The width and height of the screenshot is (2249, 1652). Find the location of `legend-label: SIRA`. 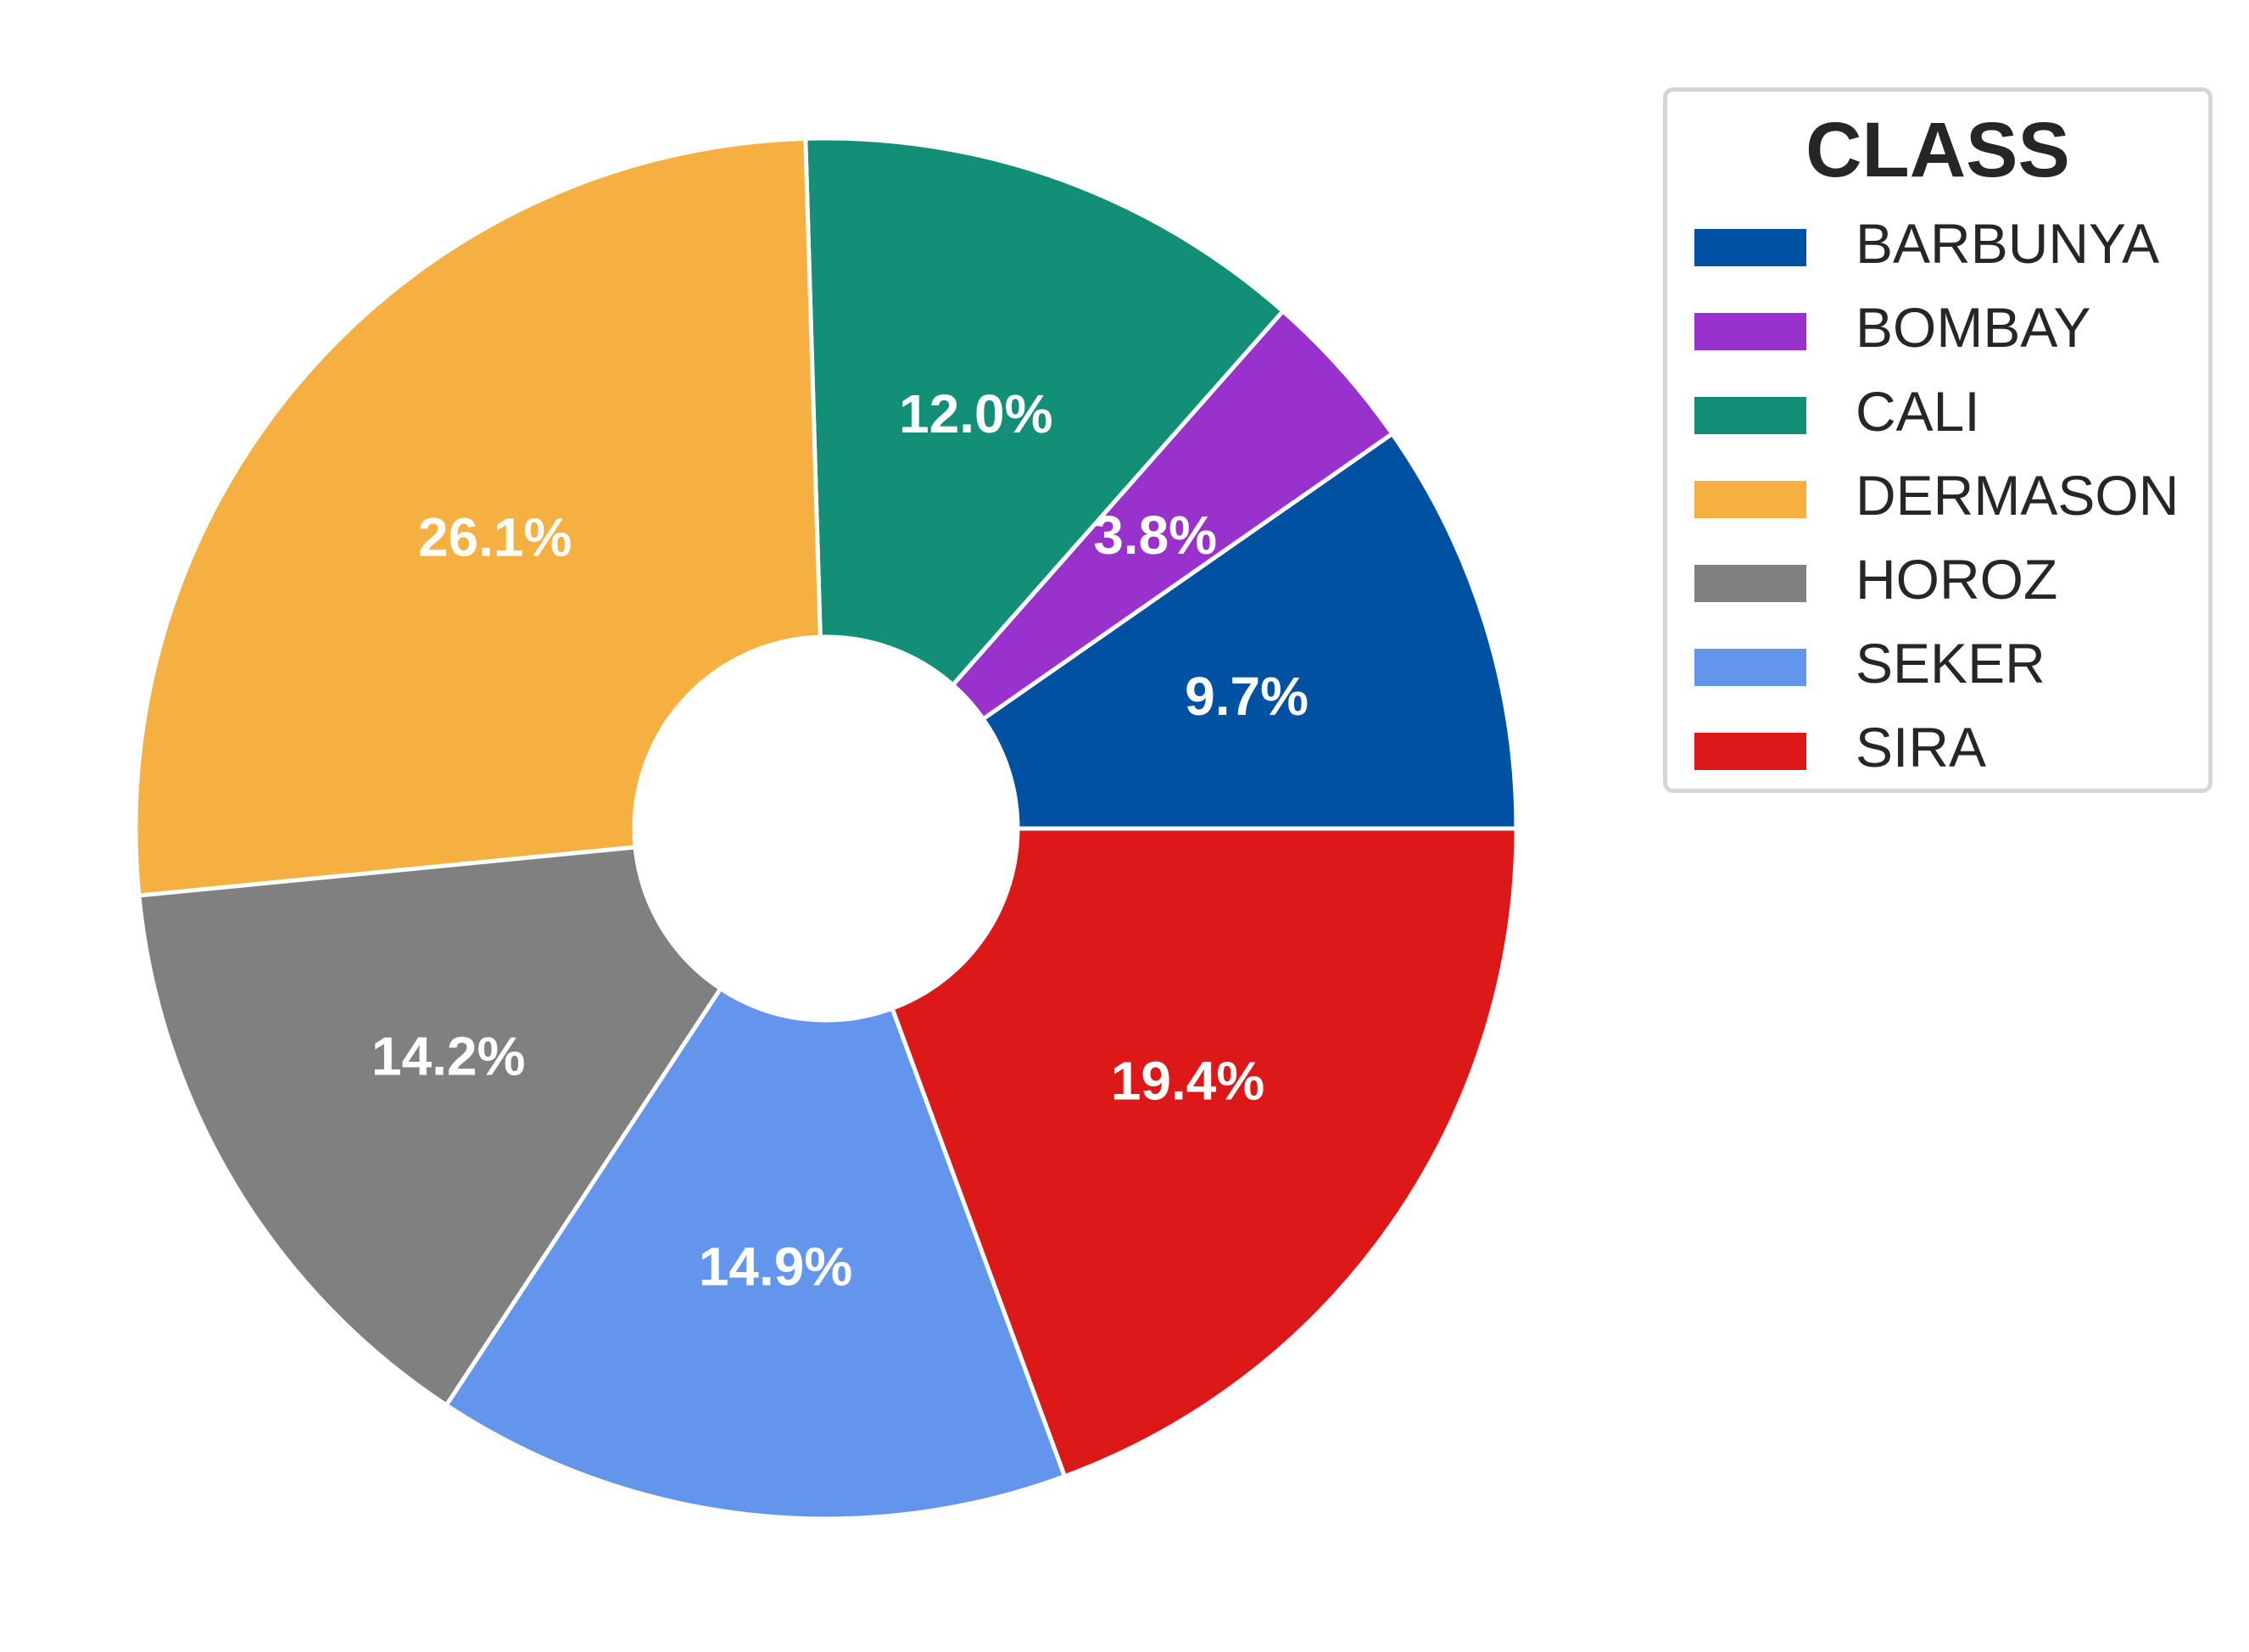

legend-label: SIRA is located at coordinates (1922, 747).